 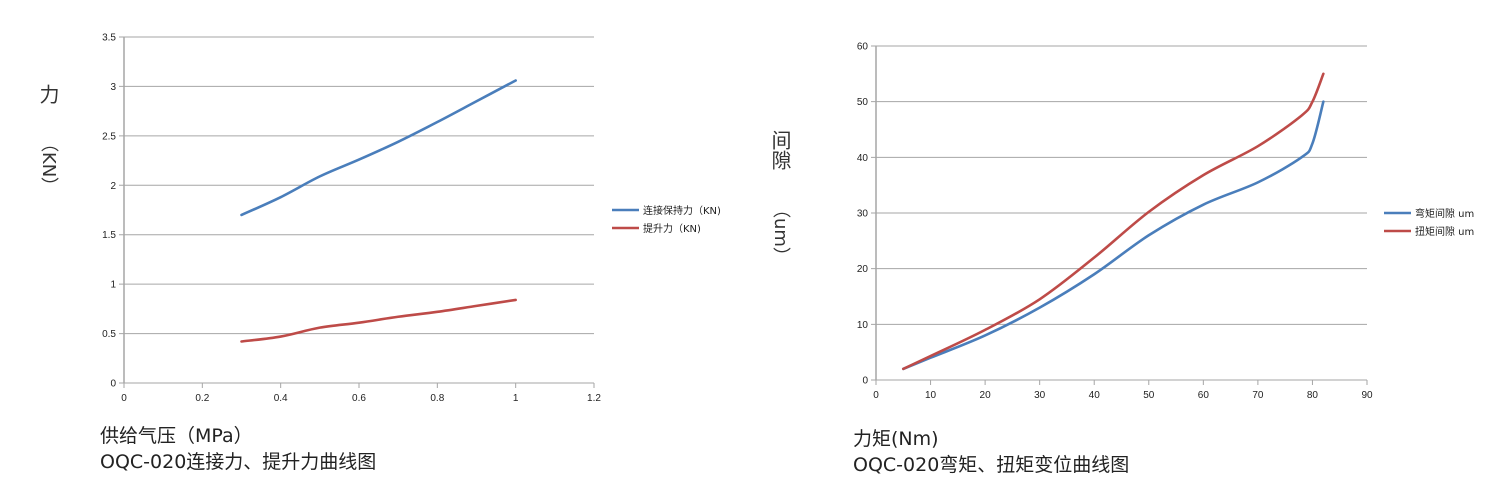 What do you see at coordinates (359, 398) in the screenshot?
I see `x-tick-label: 0.6` at bounding box center [359, 398].